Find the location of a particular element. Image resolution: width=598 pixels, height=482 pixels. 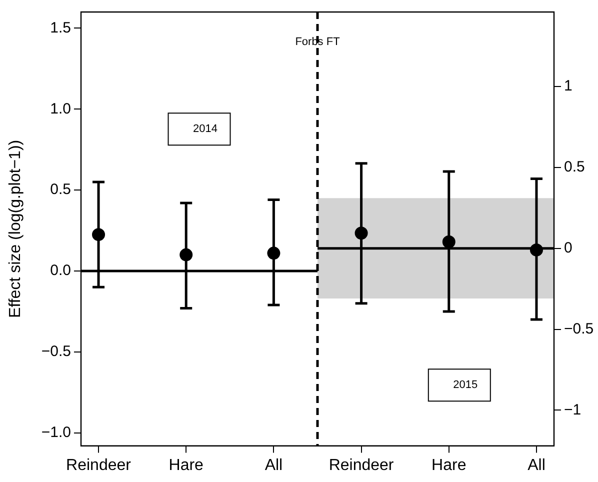

y-tick-label: 0.0 is located at coordinates (60, 271).